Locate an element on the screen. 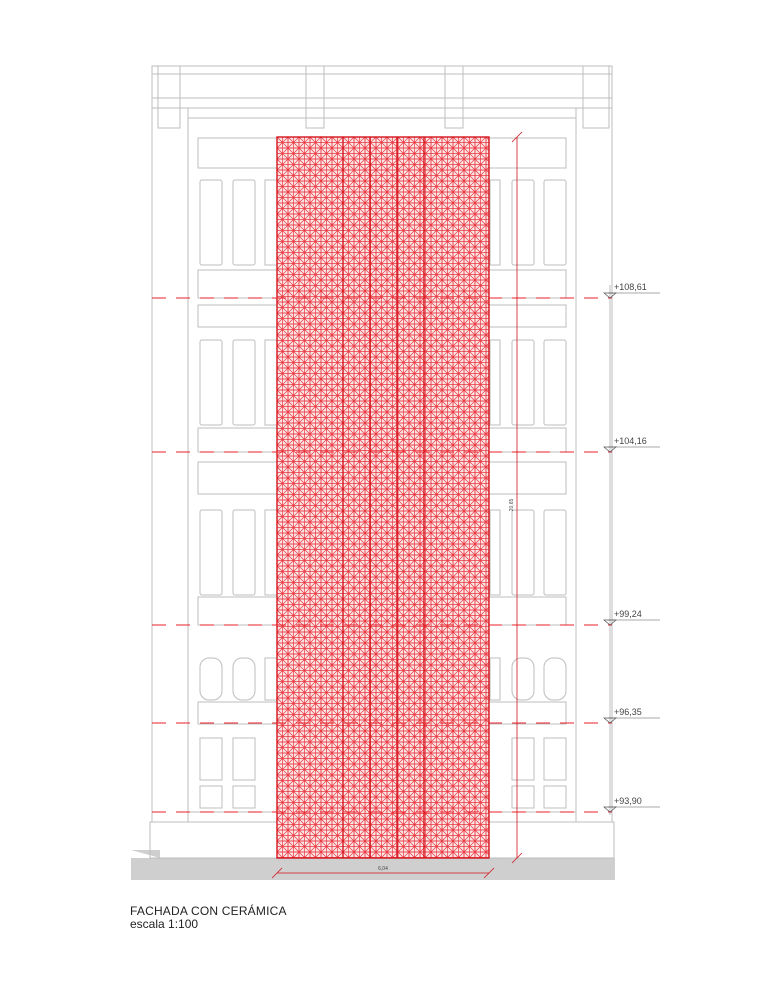 The image size is (772, 1000). height-dimension is located at coordinates (517, 497).